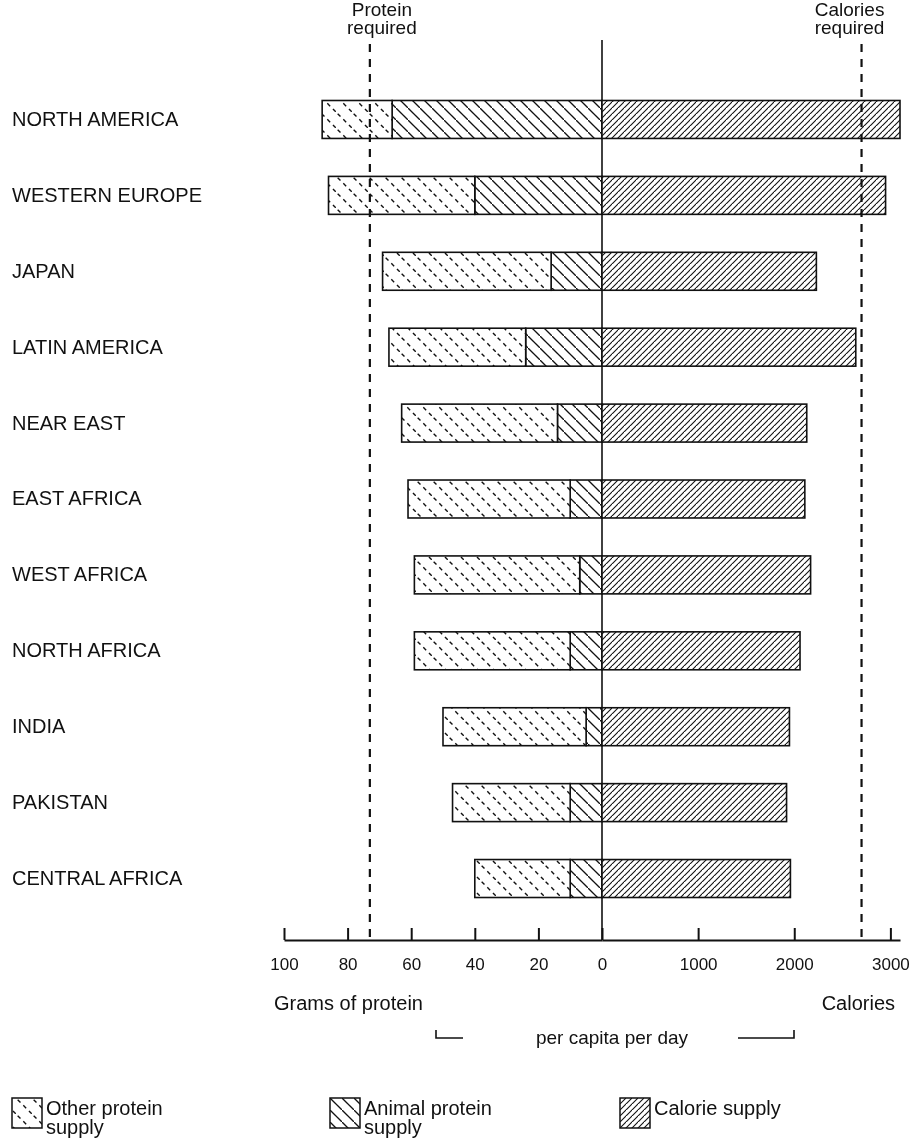  What do you see at coordinates (602, 965) in the screenshot?
I see `x-tick-label: 0` at bounding box center [602, 965].